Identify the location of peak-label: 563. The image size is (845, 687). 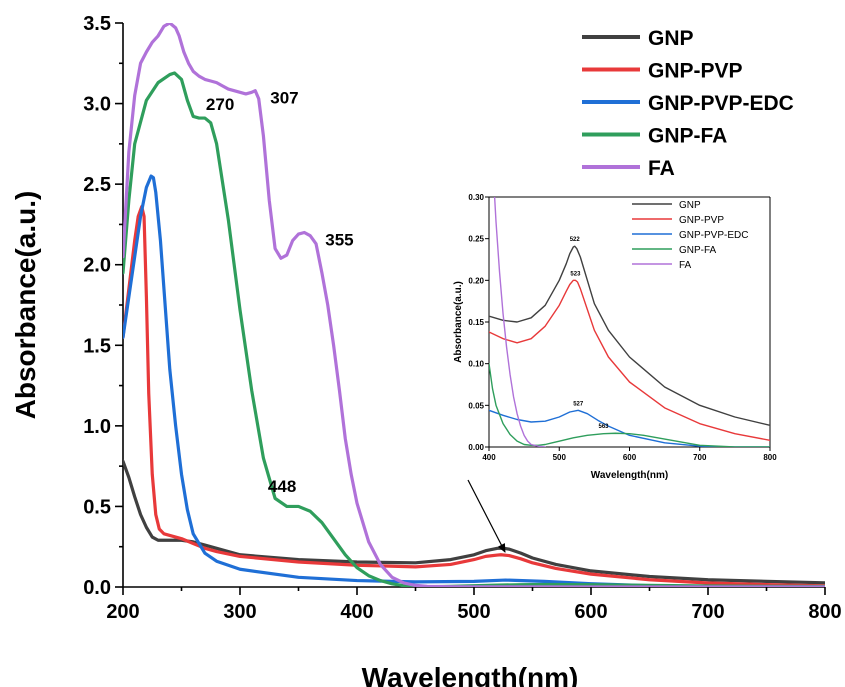
(603, 427).